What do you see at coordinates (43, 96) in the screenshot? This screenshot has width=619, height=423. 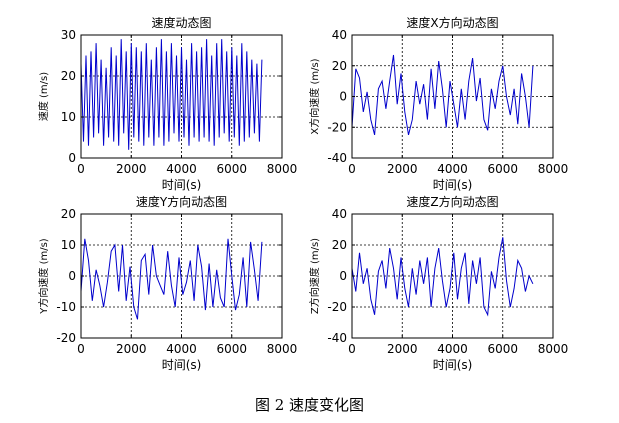 I see `y-axis-label: 速度 (m/s)` at bounding box center [43, 96].